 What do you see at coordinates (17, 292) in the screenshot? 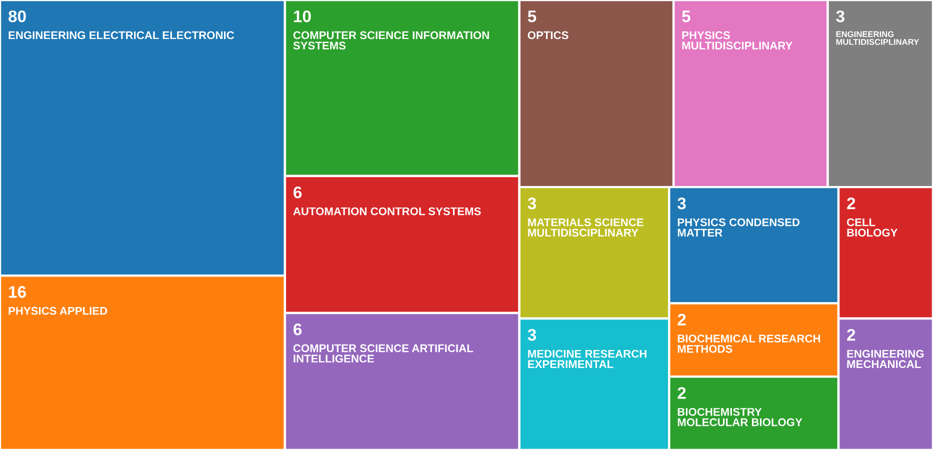
I see `data-label: 16` at bounding box center [17, 292].